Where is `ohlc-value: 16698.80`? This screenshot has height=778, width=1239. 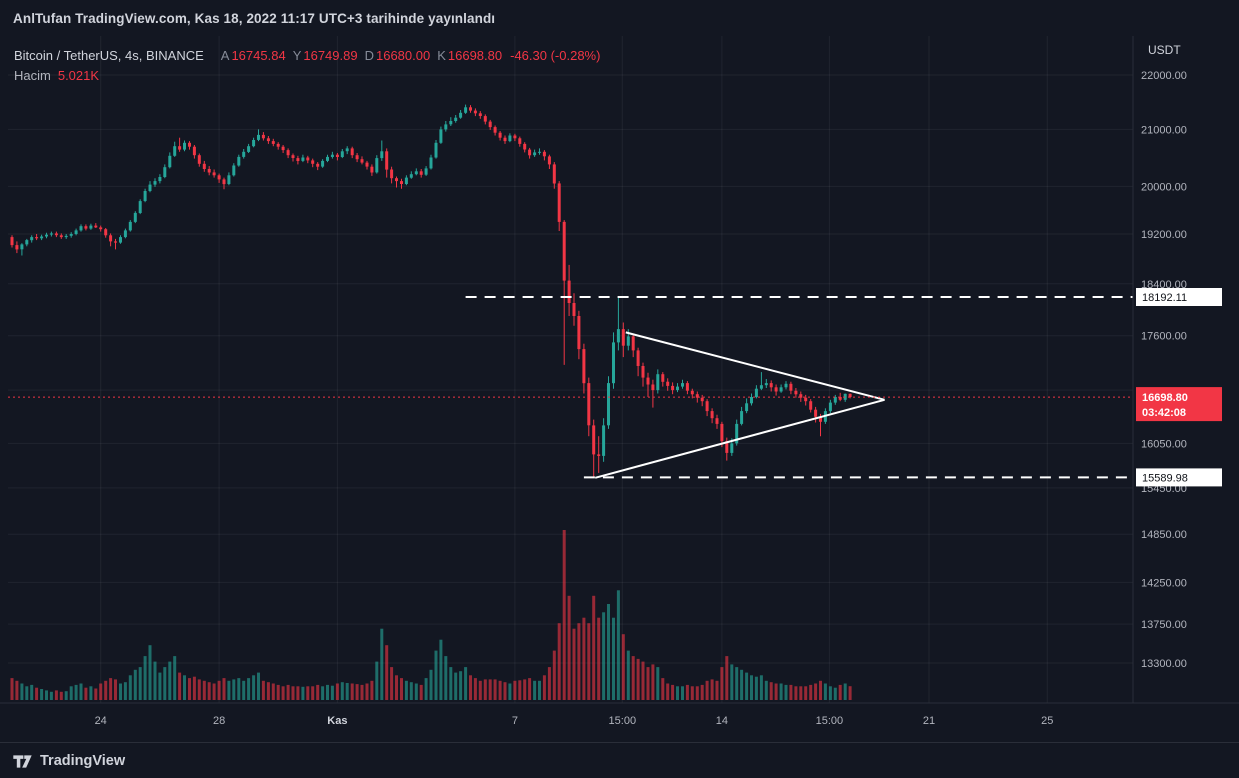
ohlc-value: 16698.80 is located at coordinates (475, 55).